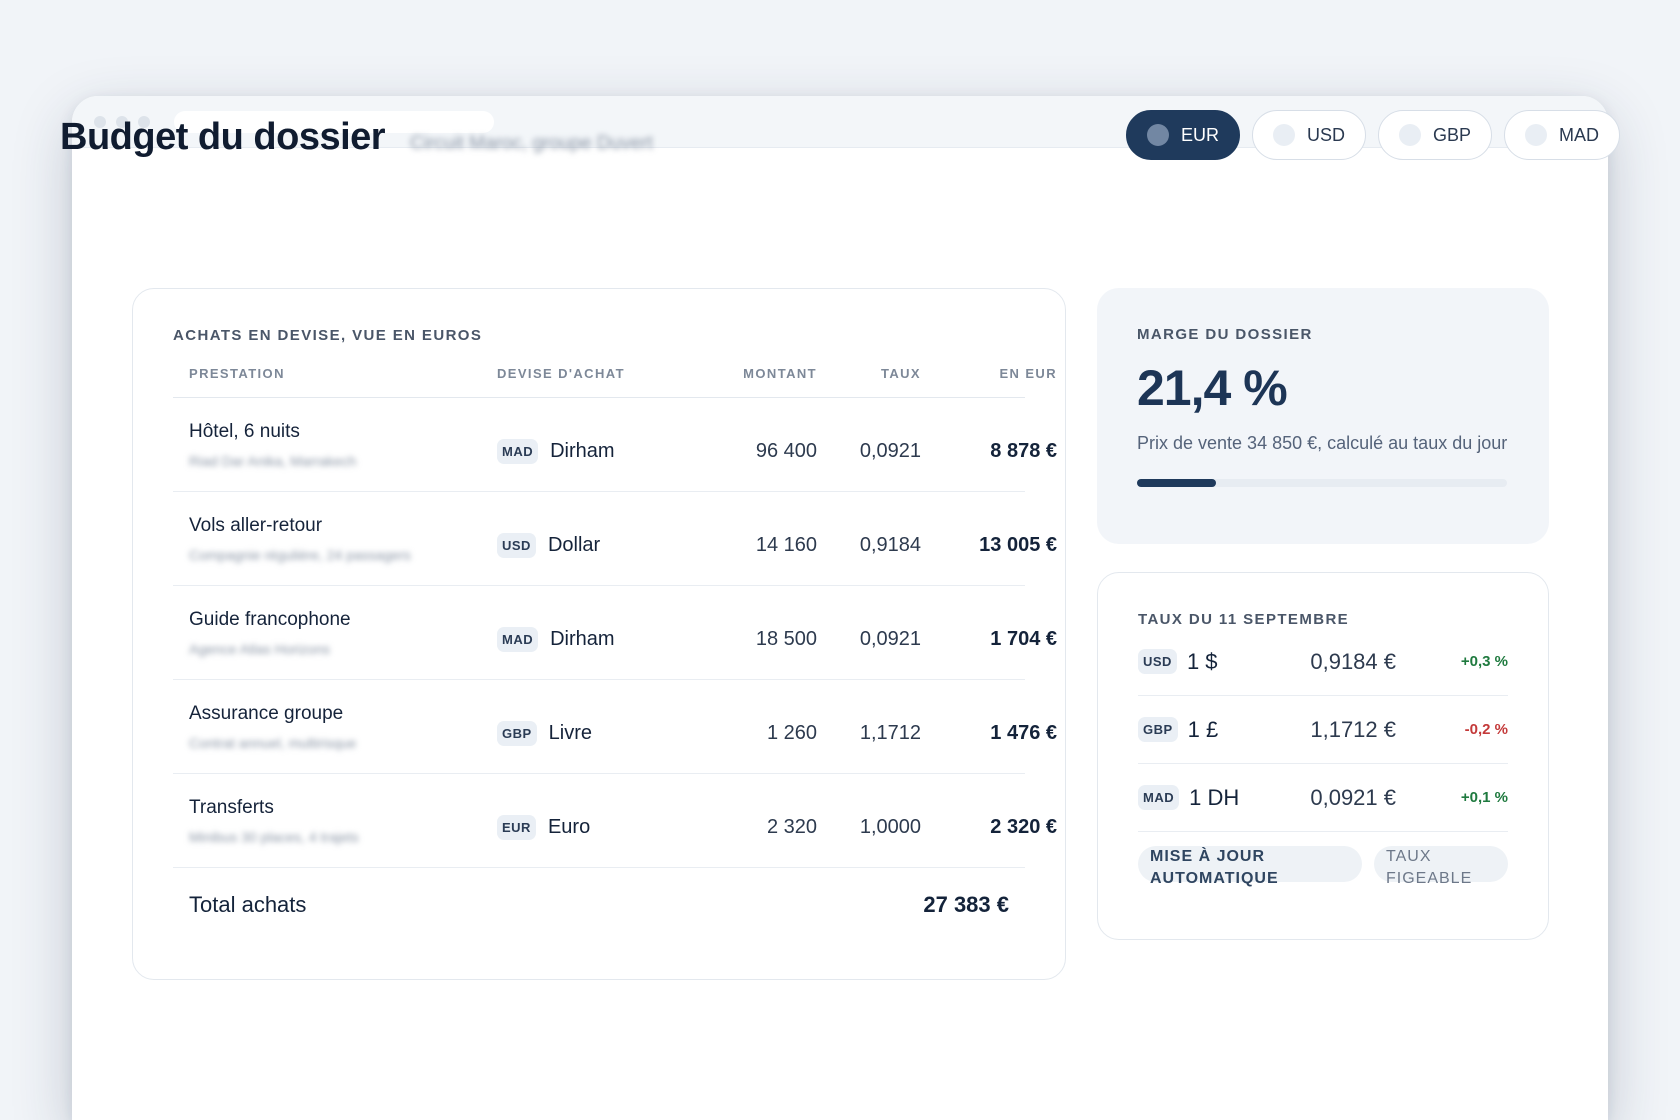 The image size is (1680, 1120). Describe the element at coordinates (890, 733) in the screenshot. I see `rate-cell: 1,1712` at that location.